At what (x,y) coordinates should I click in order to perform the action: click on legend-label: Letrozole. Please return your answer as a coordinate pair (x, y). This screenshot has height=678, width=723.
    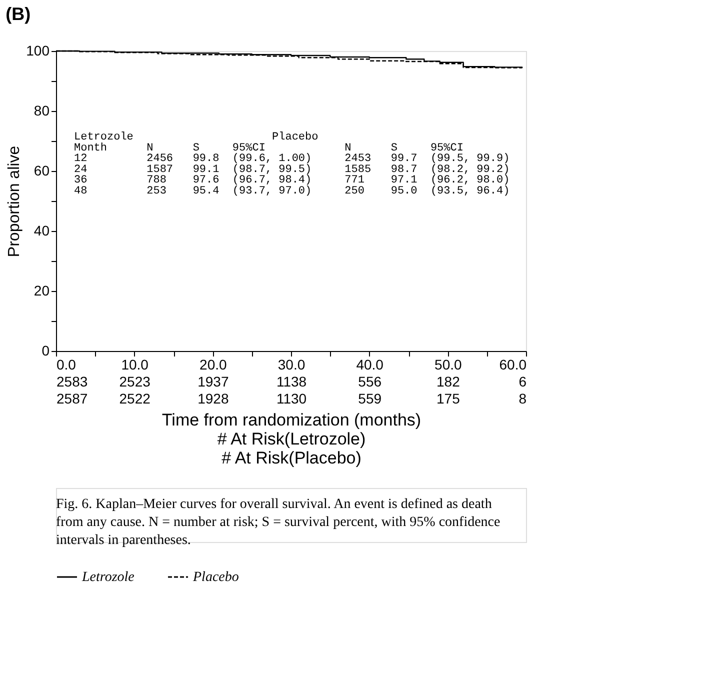
    Looking at the image, I should click on (107, 577).